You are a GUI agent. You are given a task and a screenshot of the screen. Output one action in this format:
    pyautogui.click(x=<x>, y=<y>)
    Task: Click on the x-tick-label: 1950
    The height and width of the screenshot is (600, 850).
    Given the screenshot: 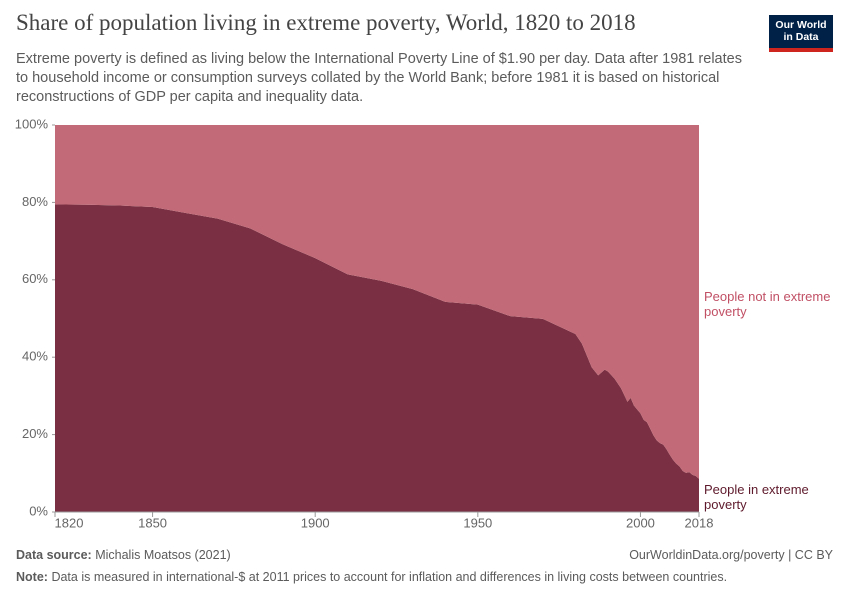 What is the action you would take?
    pyautogui.click(x=477, y=522)
    